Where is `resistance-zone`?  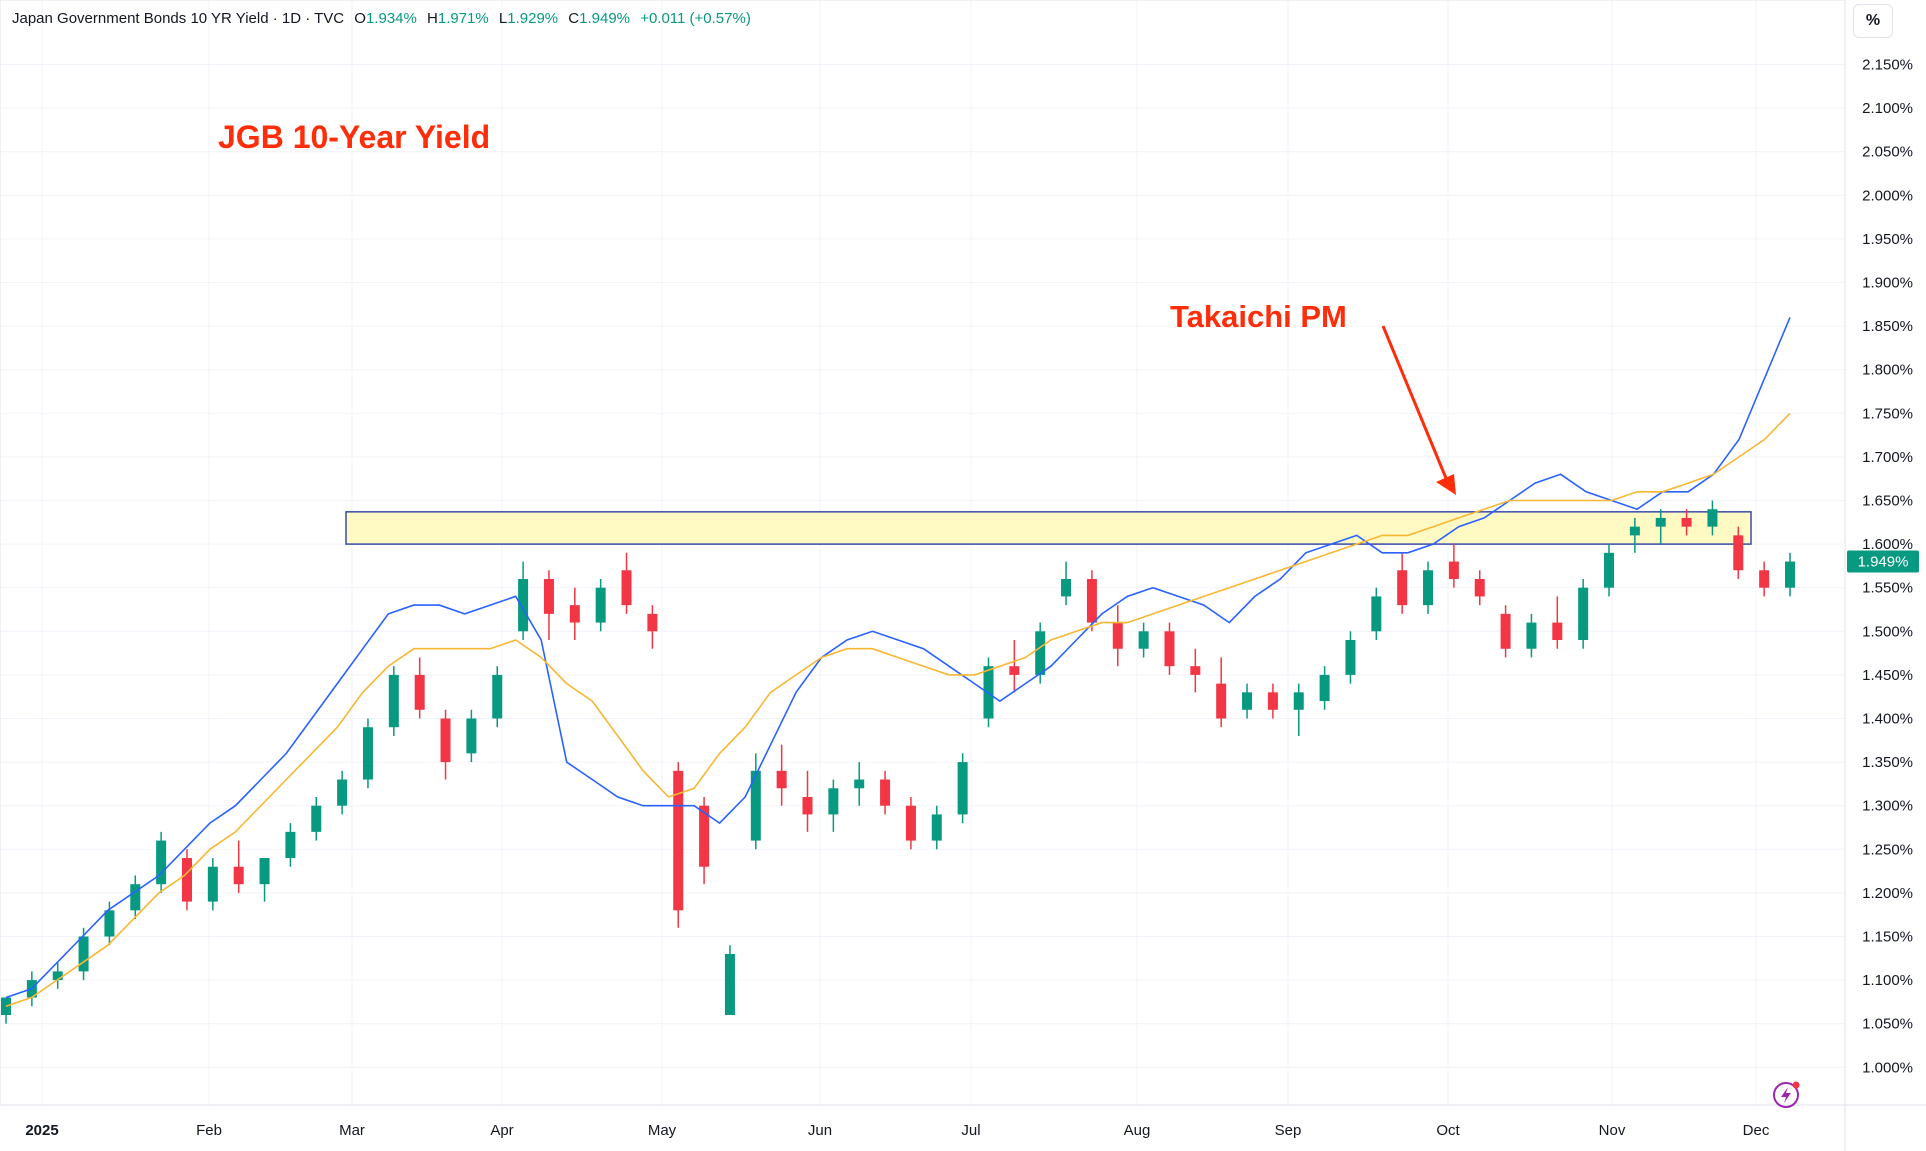 resistance-zone is located at coordinates (1048, 528).